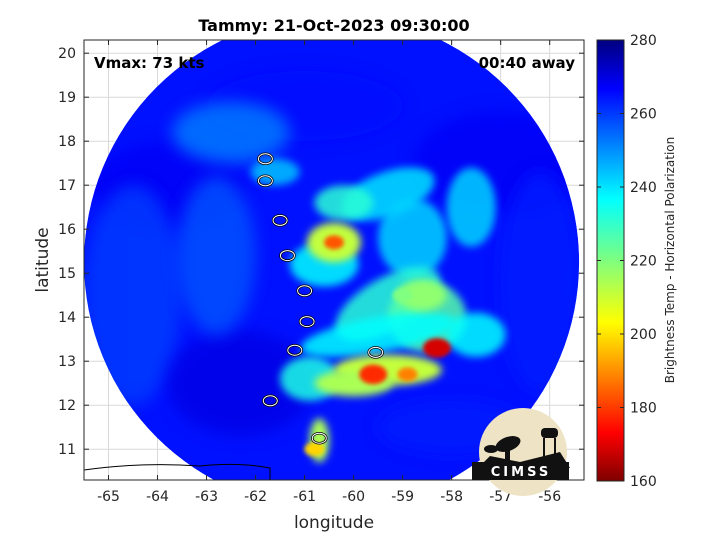  What do you see at coordinates (643, 188) in the screenshot?
I see `colorbar-tick-label: 240` at bounding box center [643, 188].